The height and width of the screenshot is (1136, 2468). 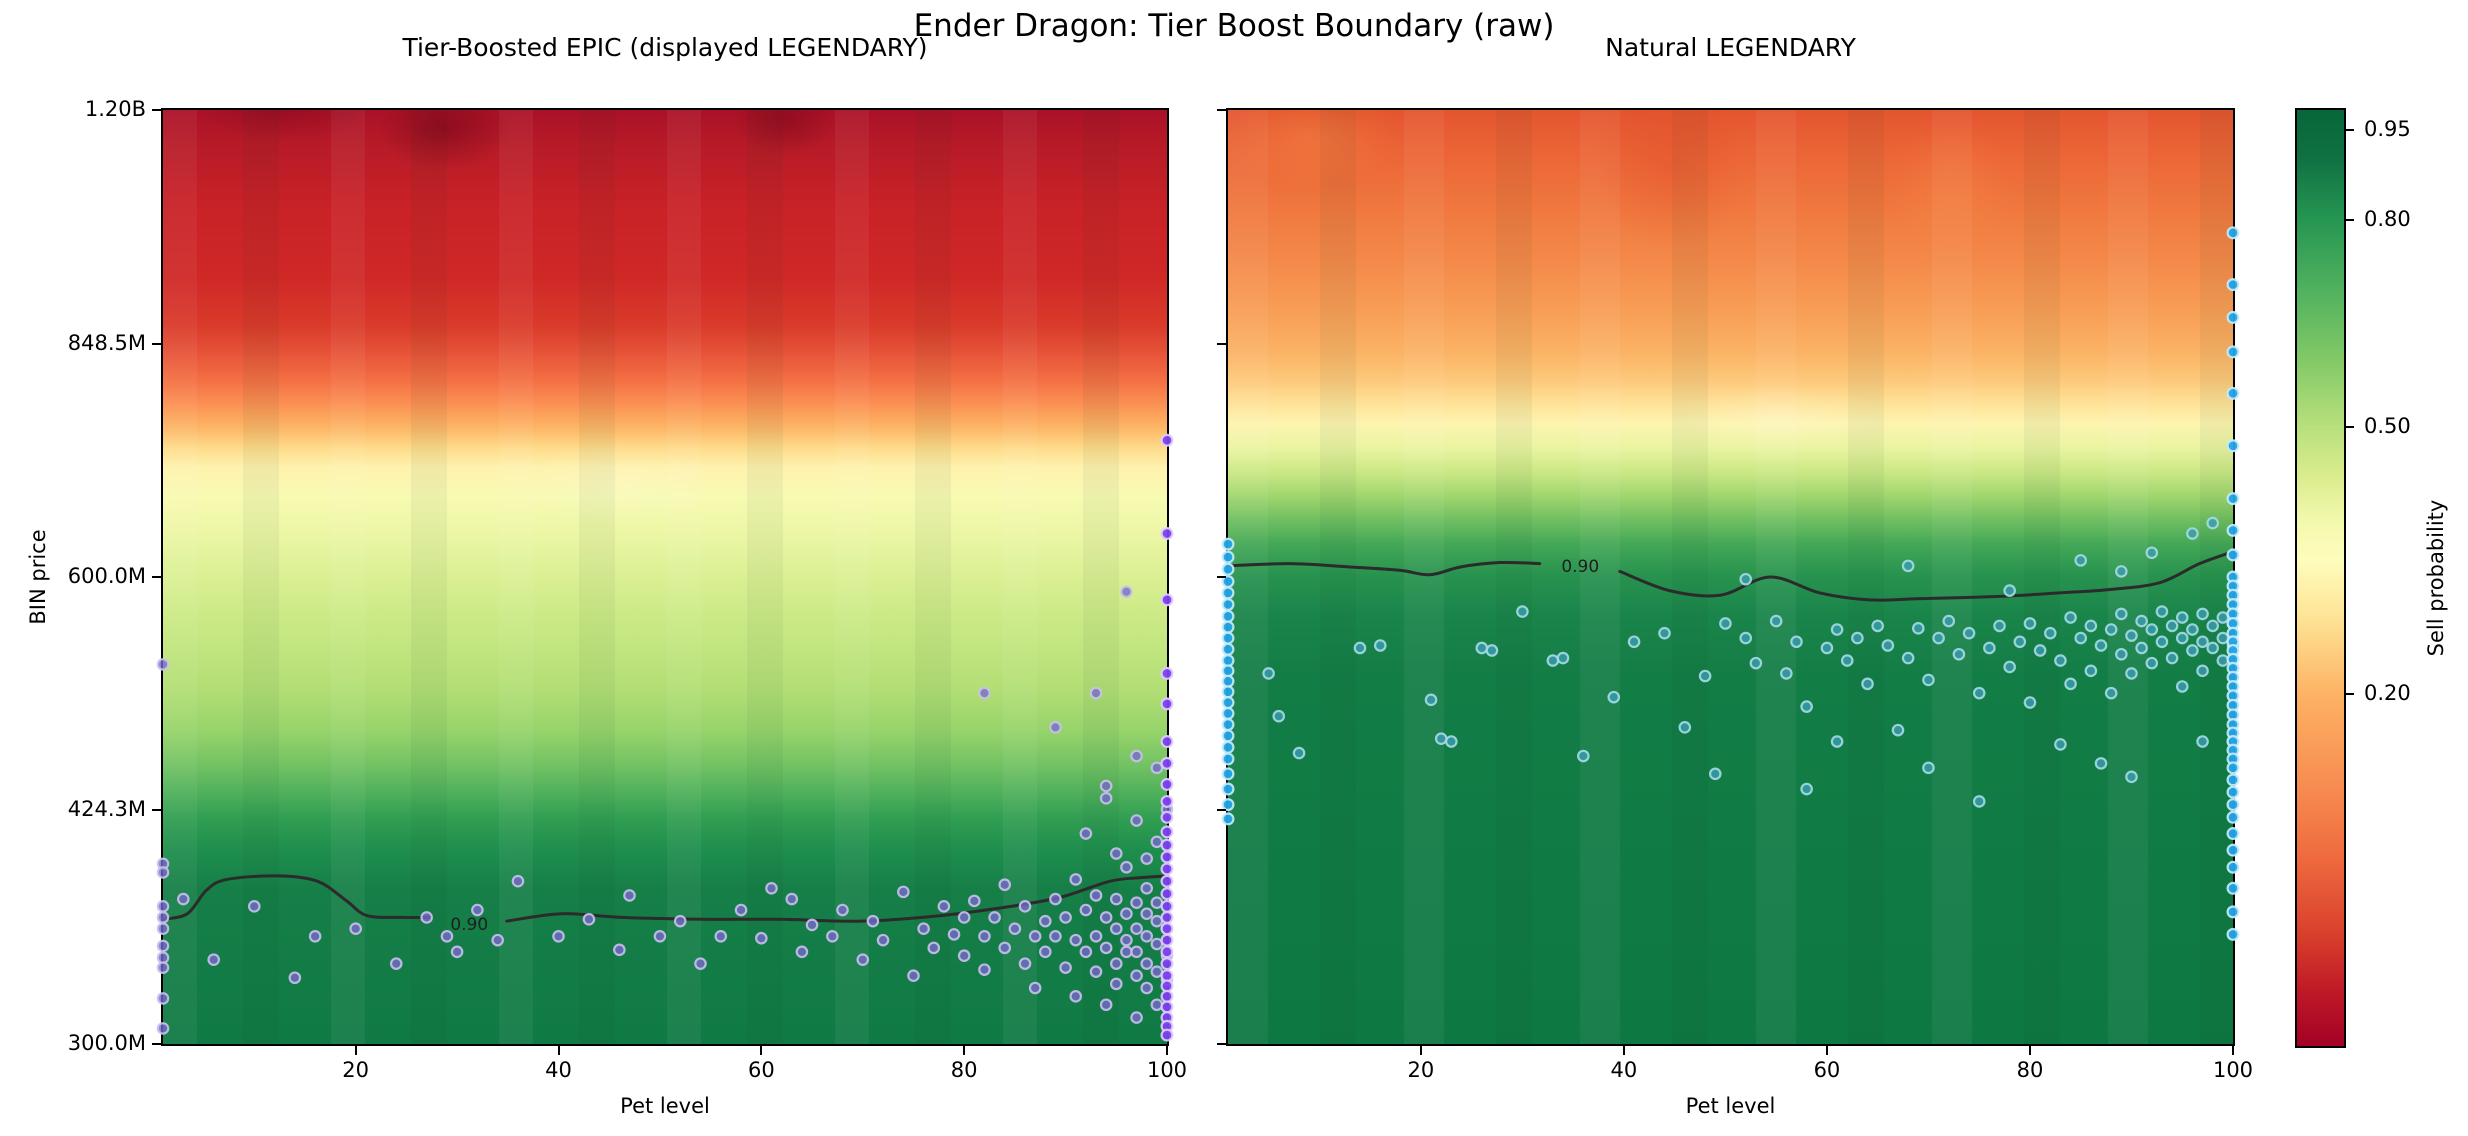 What do you see at coordinates (665, 1106) in the screenshot?
I see `x-axis-label-left: Pet level` at bounding box center [665, 1106].